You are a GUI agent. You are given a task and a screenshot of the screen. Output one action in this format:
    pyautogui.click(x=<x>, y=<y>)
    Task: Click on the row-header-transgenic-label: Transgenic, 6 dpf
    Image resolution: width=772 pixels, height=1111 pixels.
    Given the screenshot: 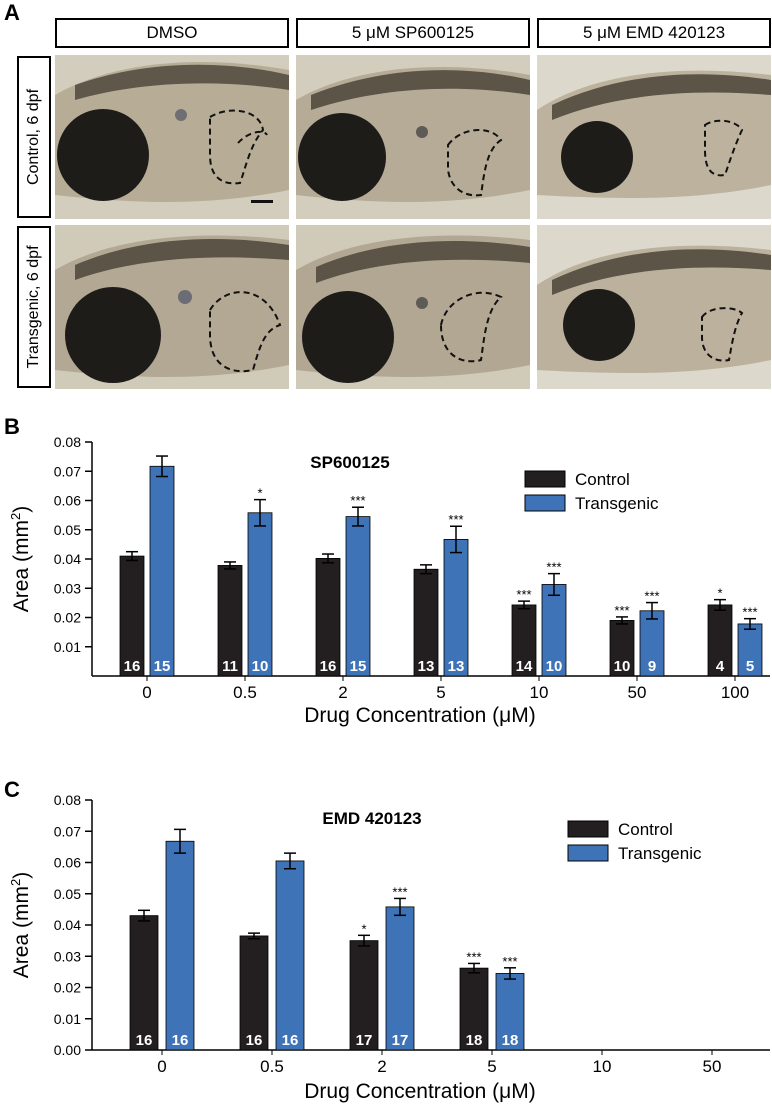 What is the action you would take?
    pyautogui.click(x=33, y=307)
    